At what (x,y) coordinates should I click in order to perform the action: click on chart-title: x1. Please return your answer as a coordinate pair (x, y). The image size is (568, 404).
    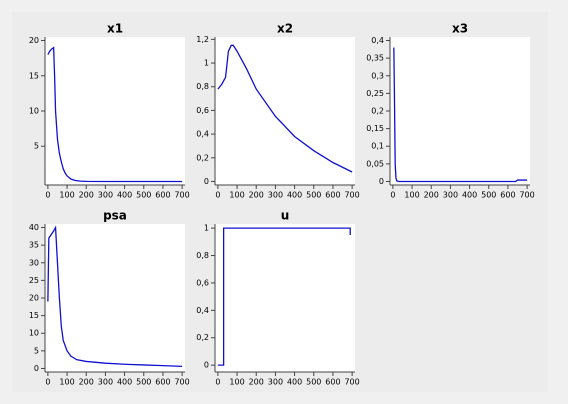
    Looking at the image, I should click on (115, 29).